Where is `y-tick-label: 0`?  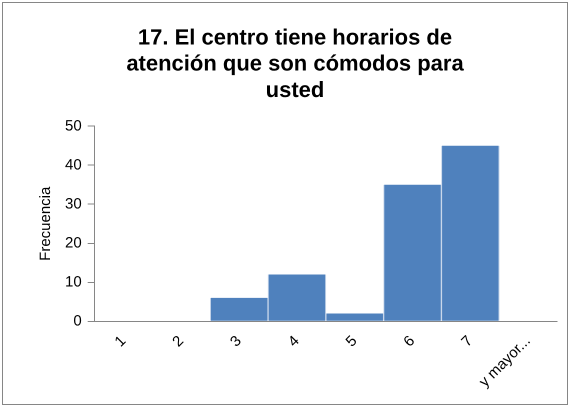 y-tick-label: 0 is located at coordinates (77, 321).